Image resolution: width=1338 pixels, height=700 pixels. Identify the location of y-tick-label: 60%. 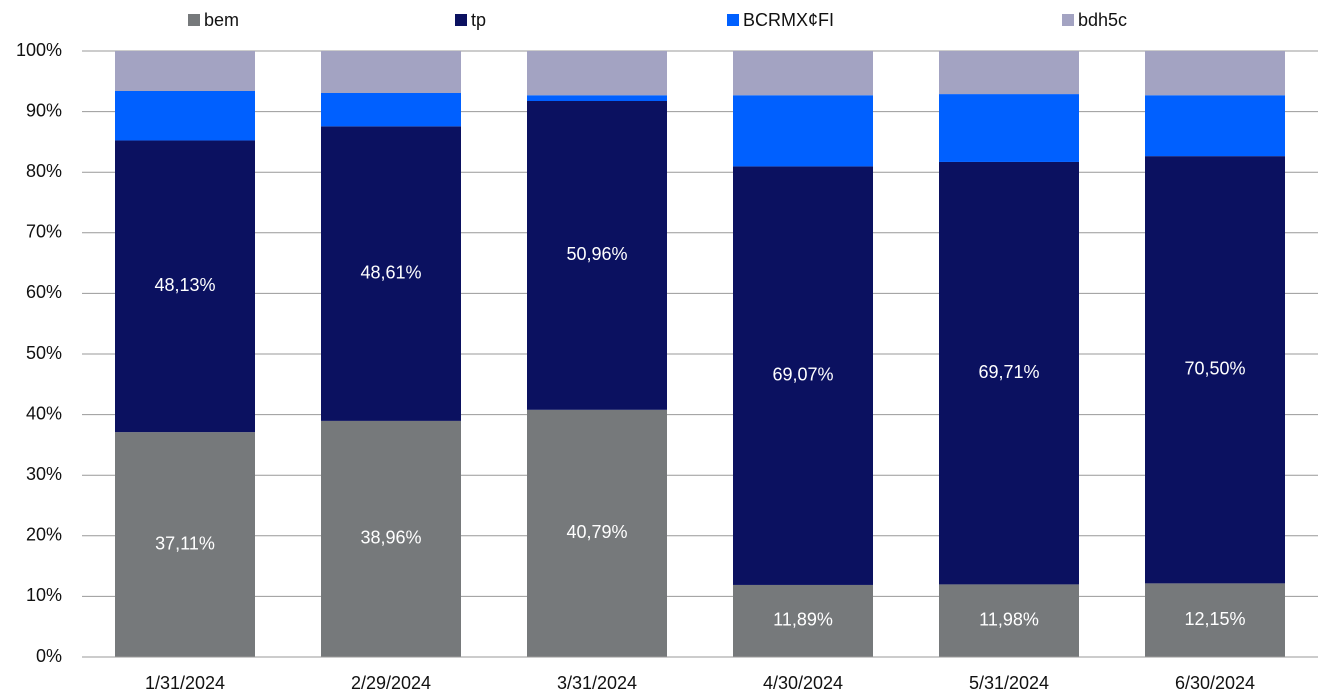
(44, 292).